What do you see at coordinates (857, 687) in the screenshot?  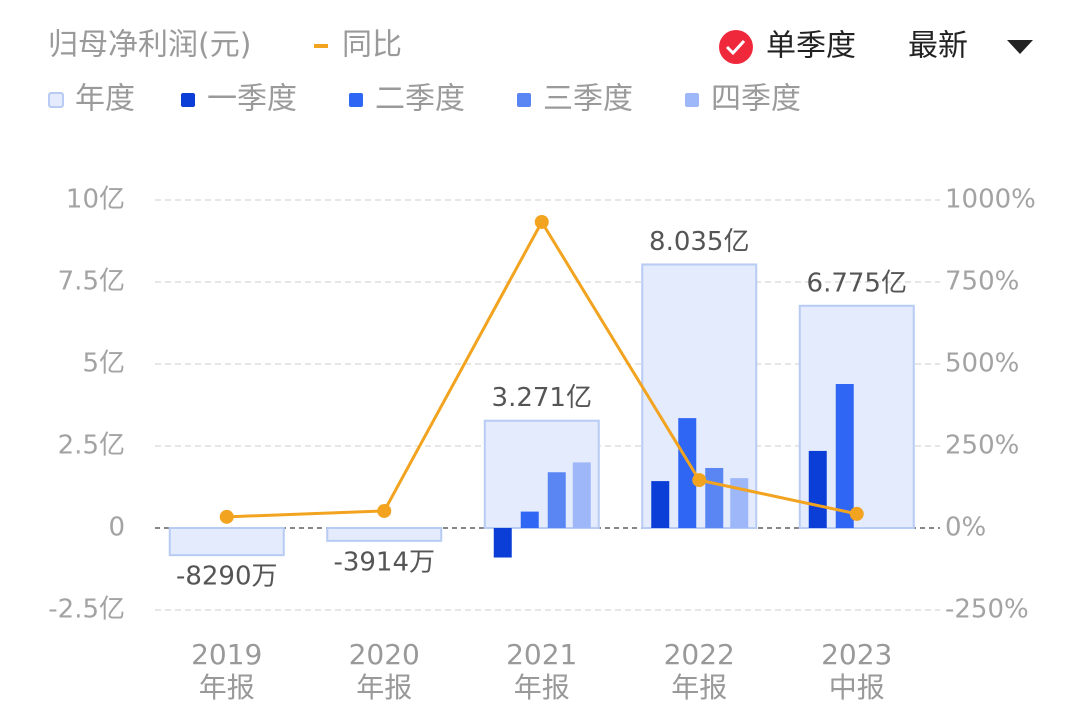 I see `x-tick-sublabel: 中报` at bounding box center [857, 687].